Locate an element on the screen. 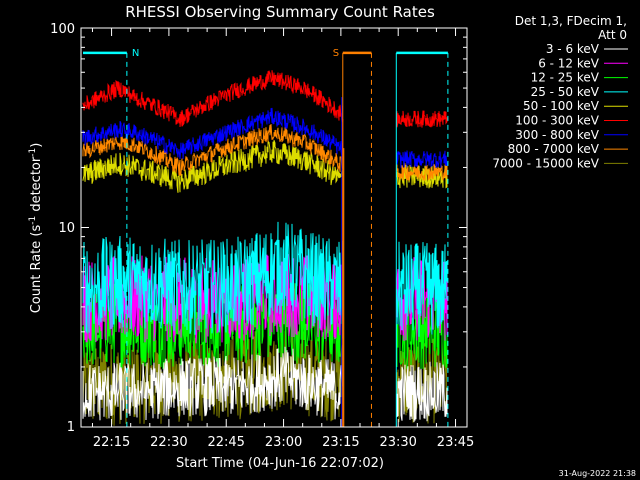 Image resolution: width=640 pixels, height=480 pixels. x-tick-labels: 22:15 22:30 22:45 23:00 23:15 23:30 23:45 is located at coordinates (283, 442).